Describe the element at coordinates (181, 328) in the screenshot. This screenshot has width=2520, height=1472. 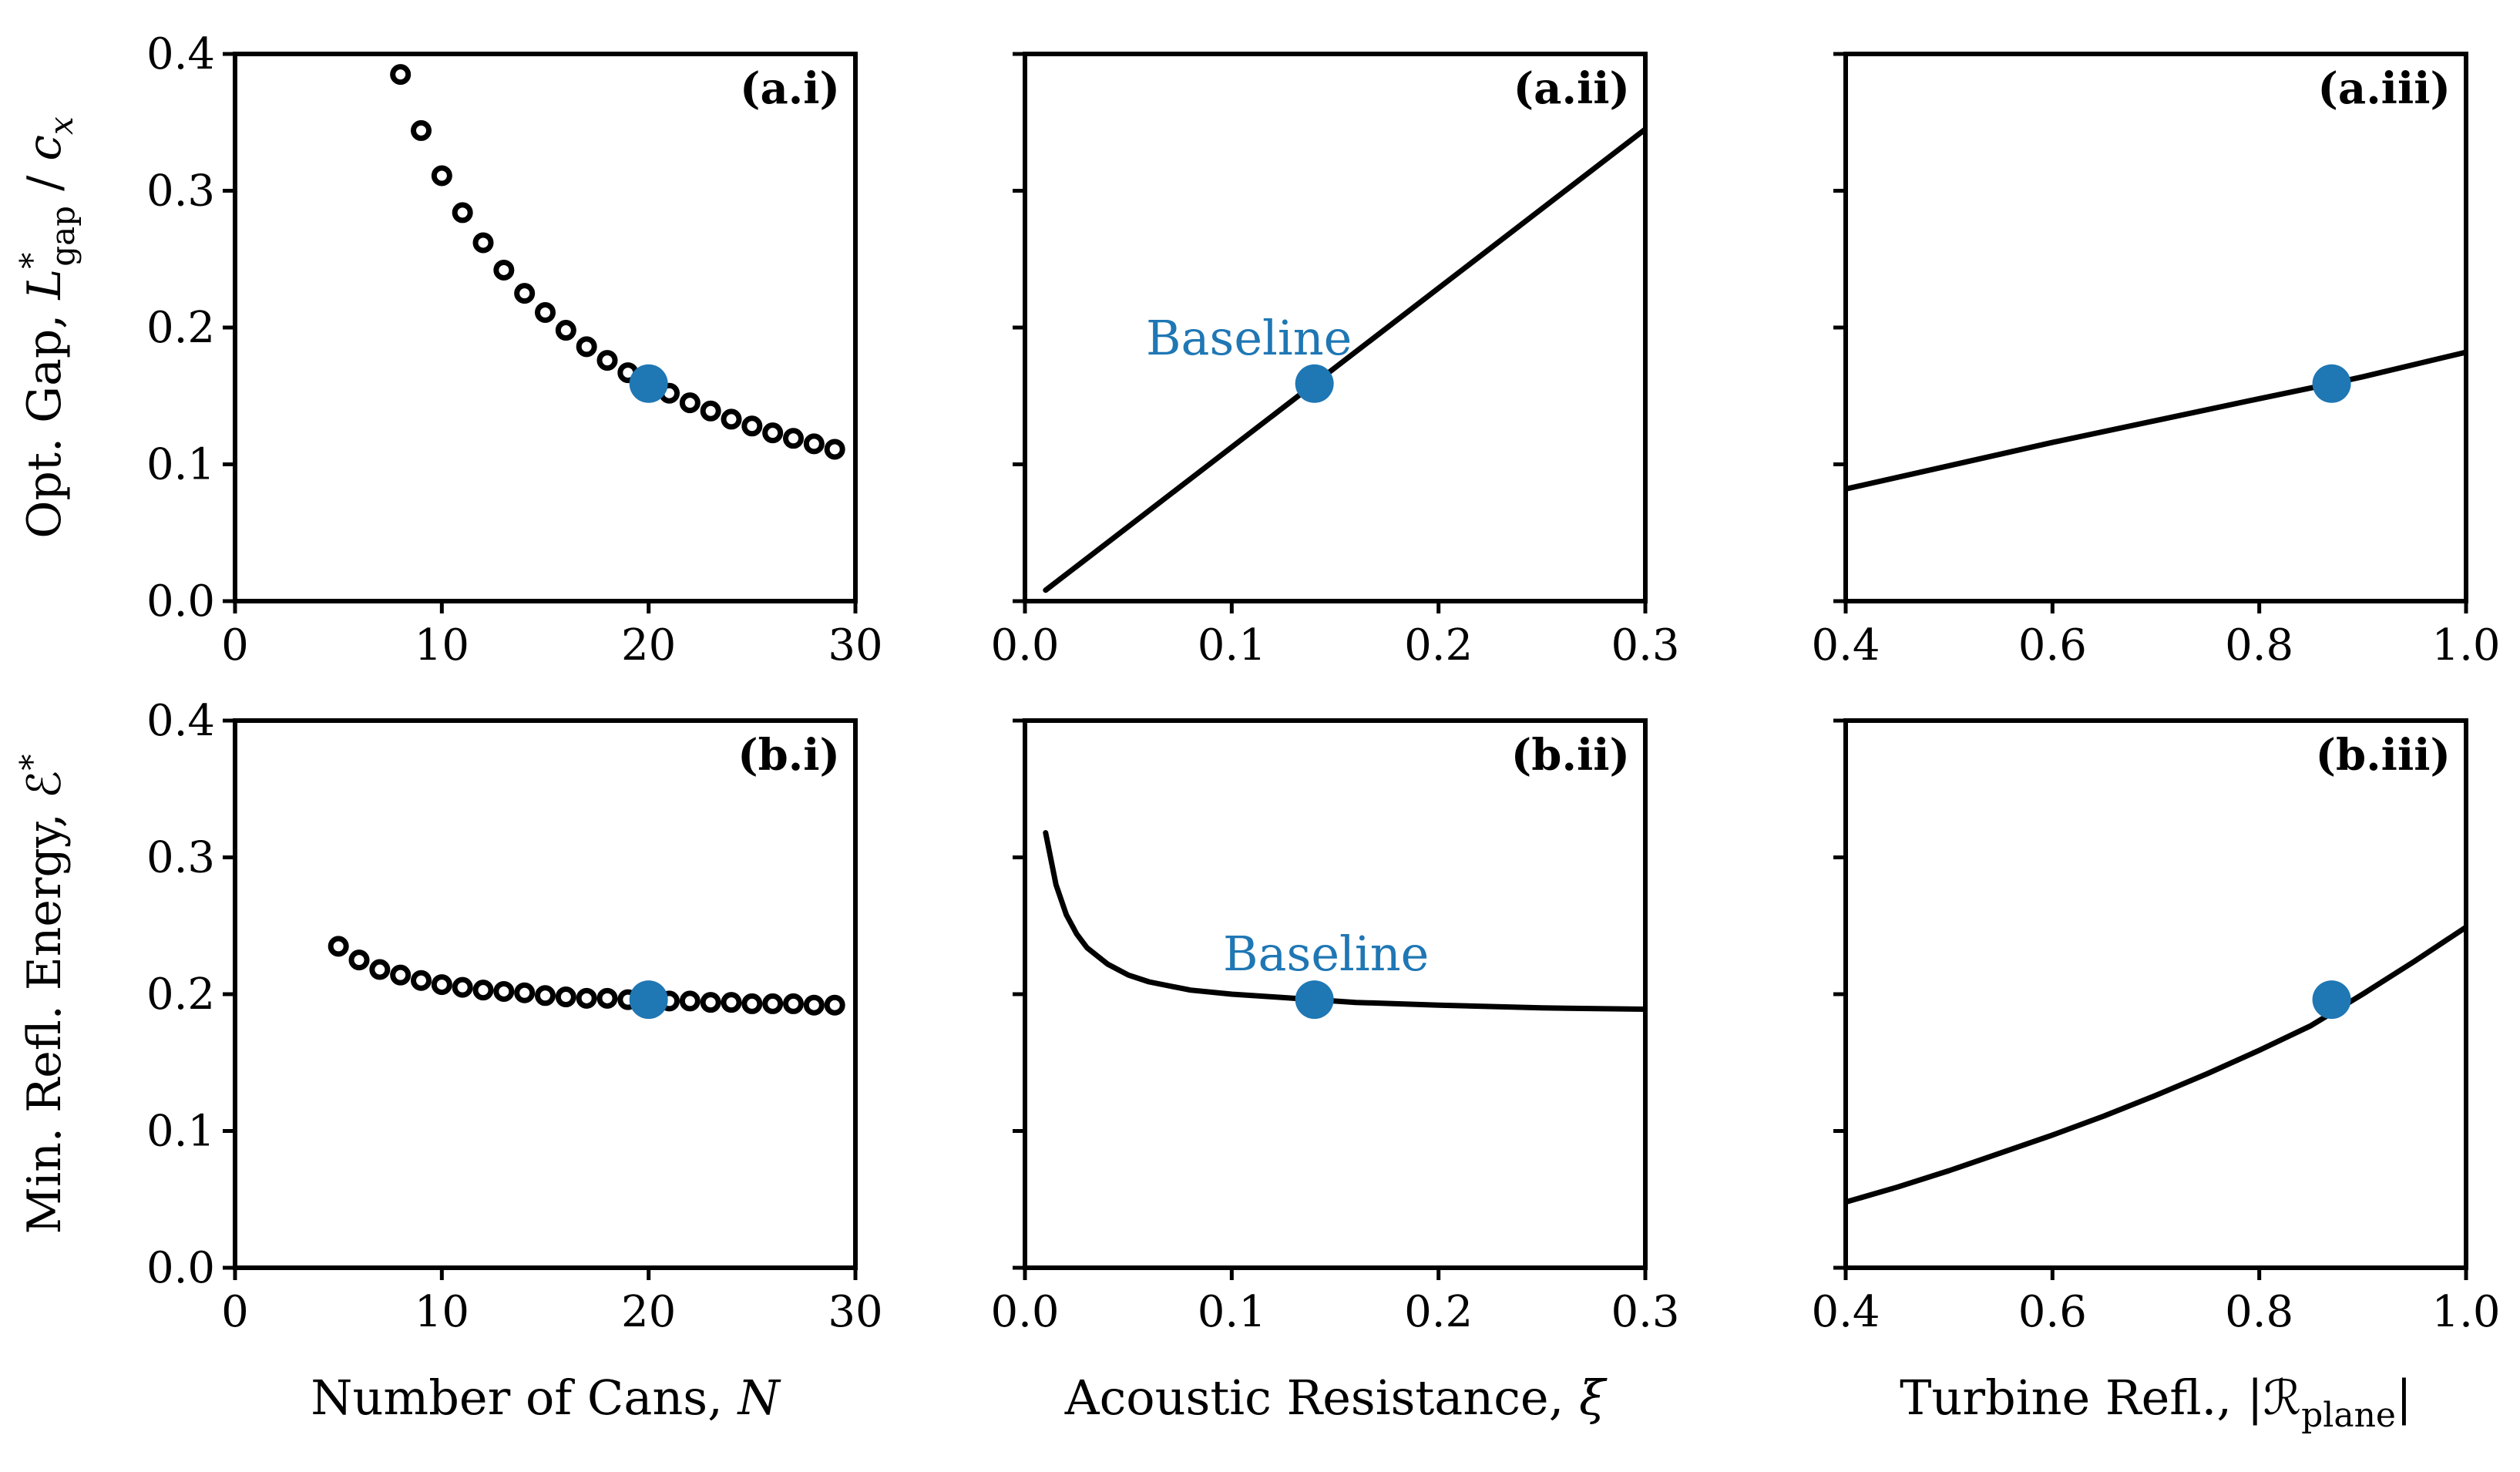
I see `y-tick-label: 0.2` at that location.